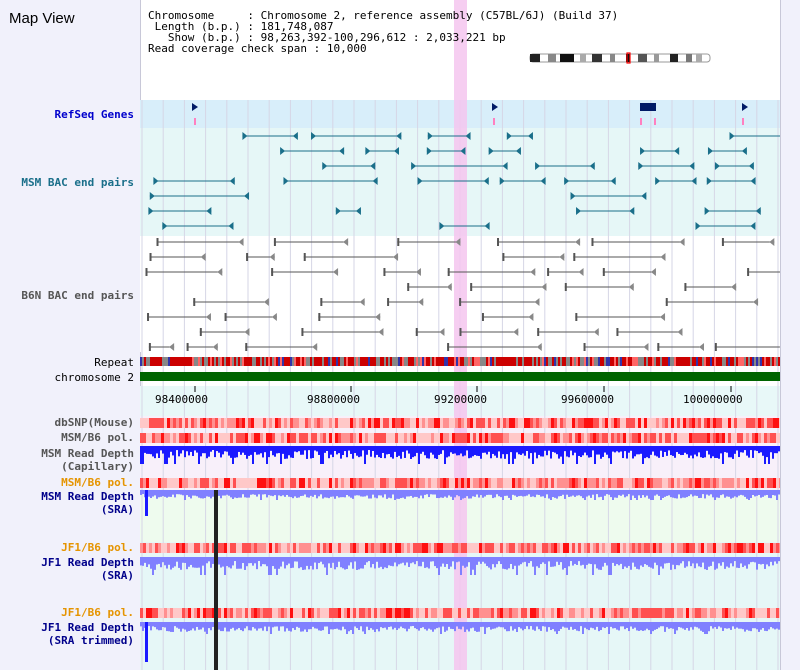 The height and width of the screenshot is (670, 800). What do you see at coordinates (87, 453) in the screenshot?
I see `track-label-msm-read-cap: MSM Read Depth` at bounding box center [87, 453].